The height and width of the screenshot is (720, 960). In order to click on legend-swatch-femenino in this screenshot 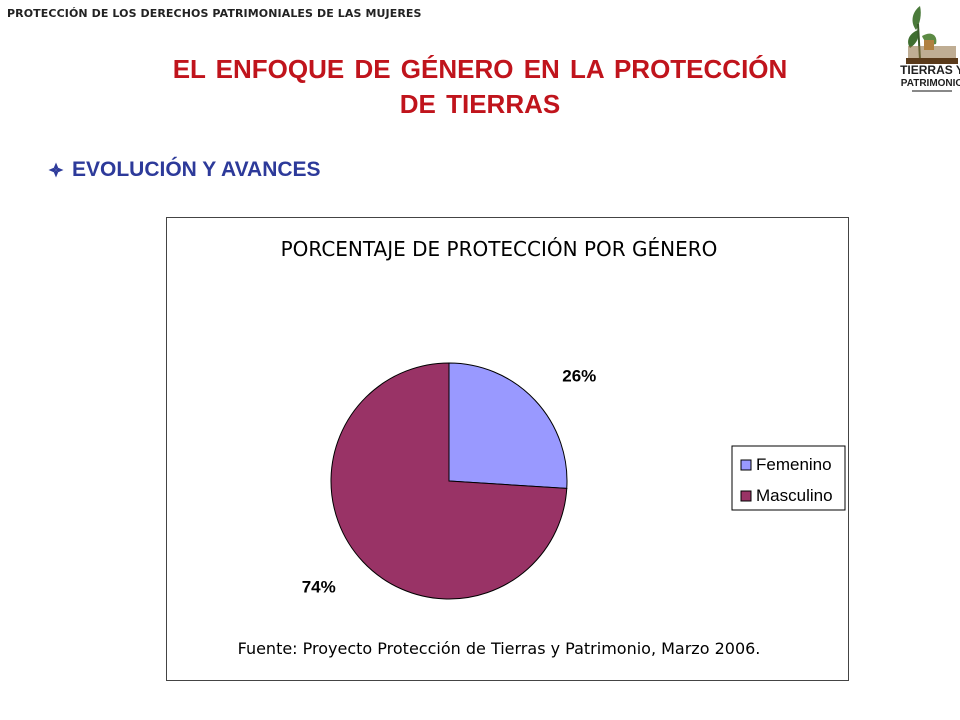, I will do `click(746, 465)`.